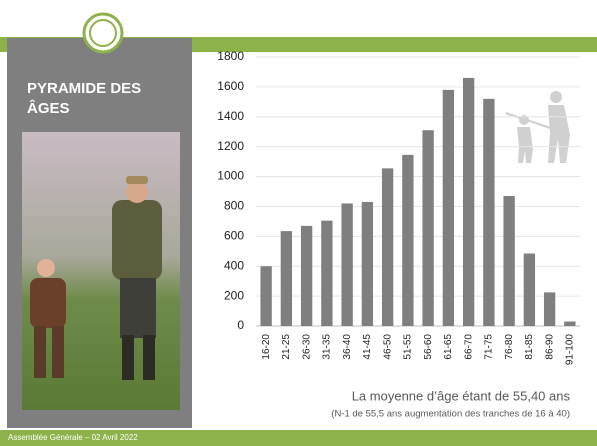 The height and width of the screenshot is (446, 597). Describe the element at coordinates (489, 347) in the screenshot. I see `x-tick-label: 71-75` at that location.